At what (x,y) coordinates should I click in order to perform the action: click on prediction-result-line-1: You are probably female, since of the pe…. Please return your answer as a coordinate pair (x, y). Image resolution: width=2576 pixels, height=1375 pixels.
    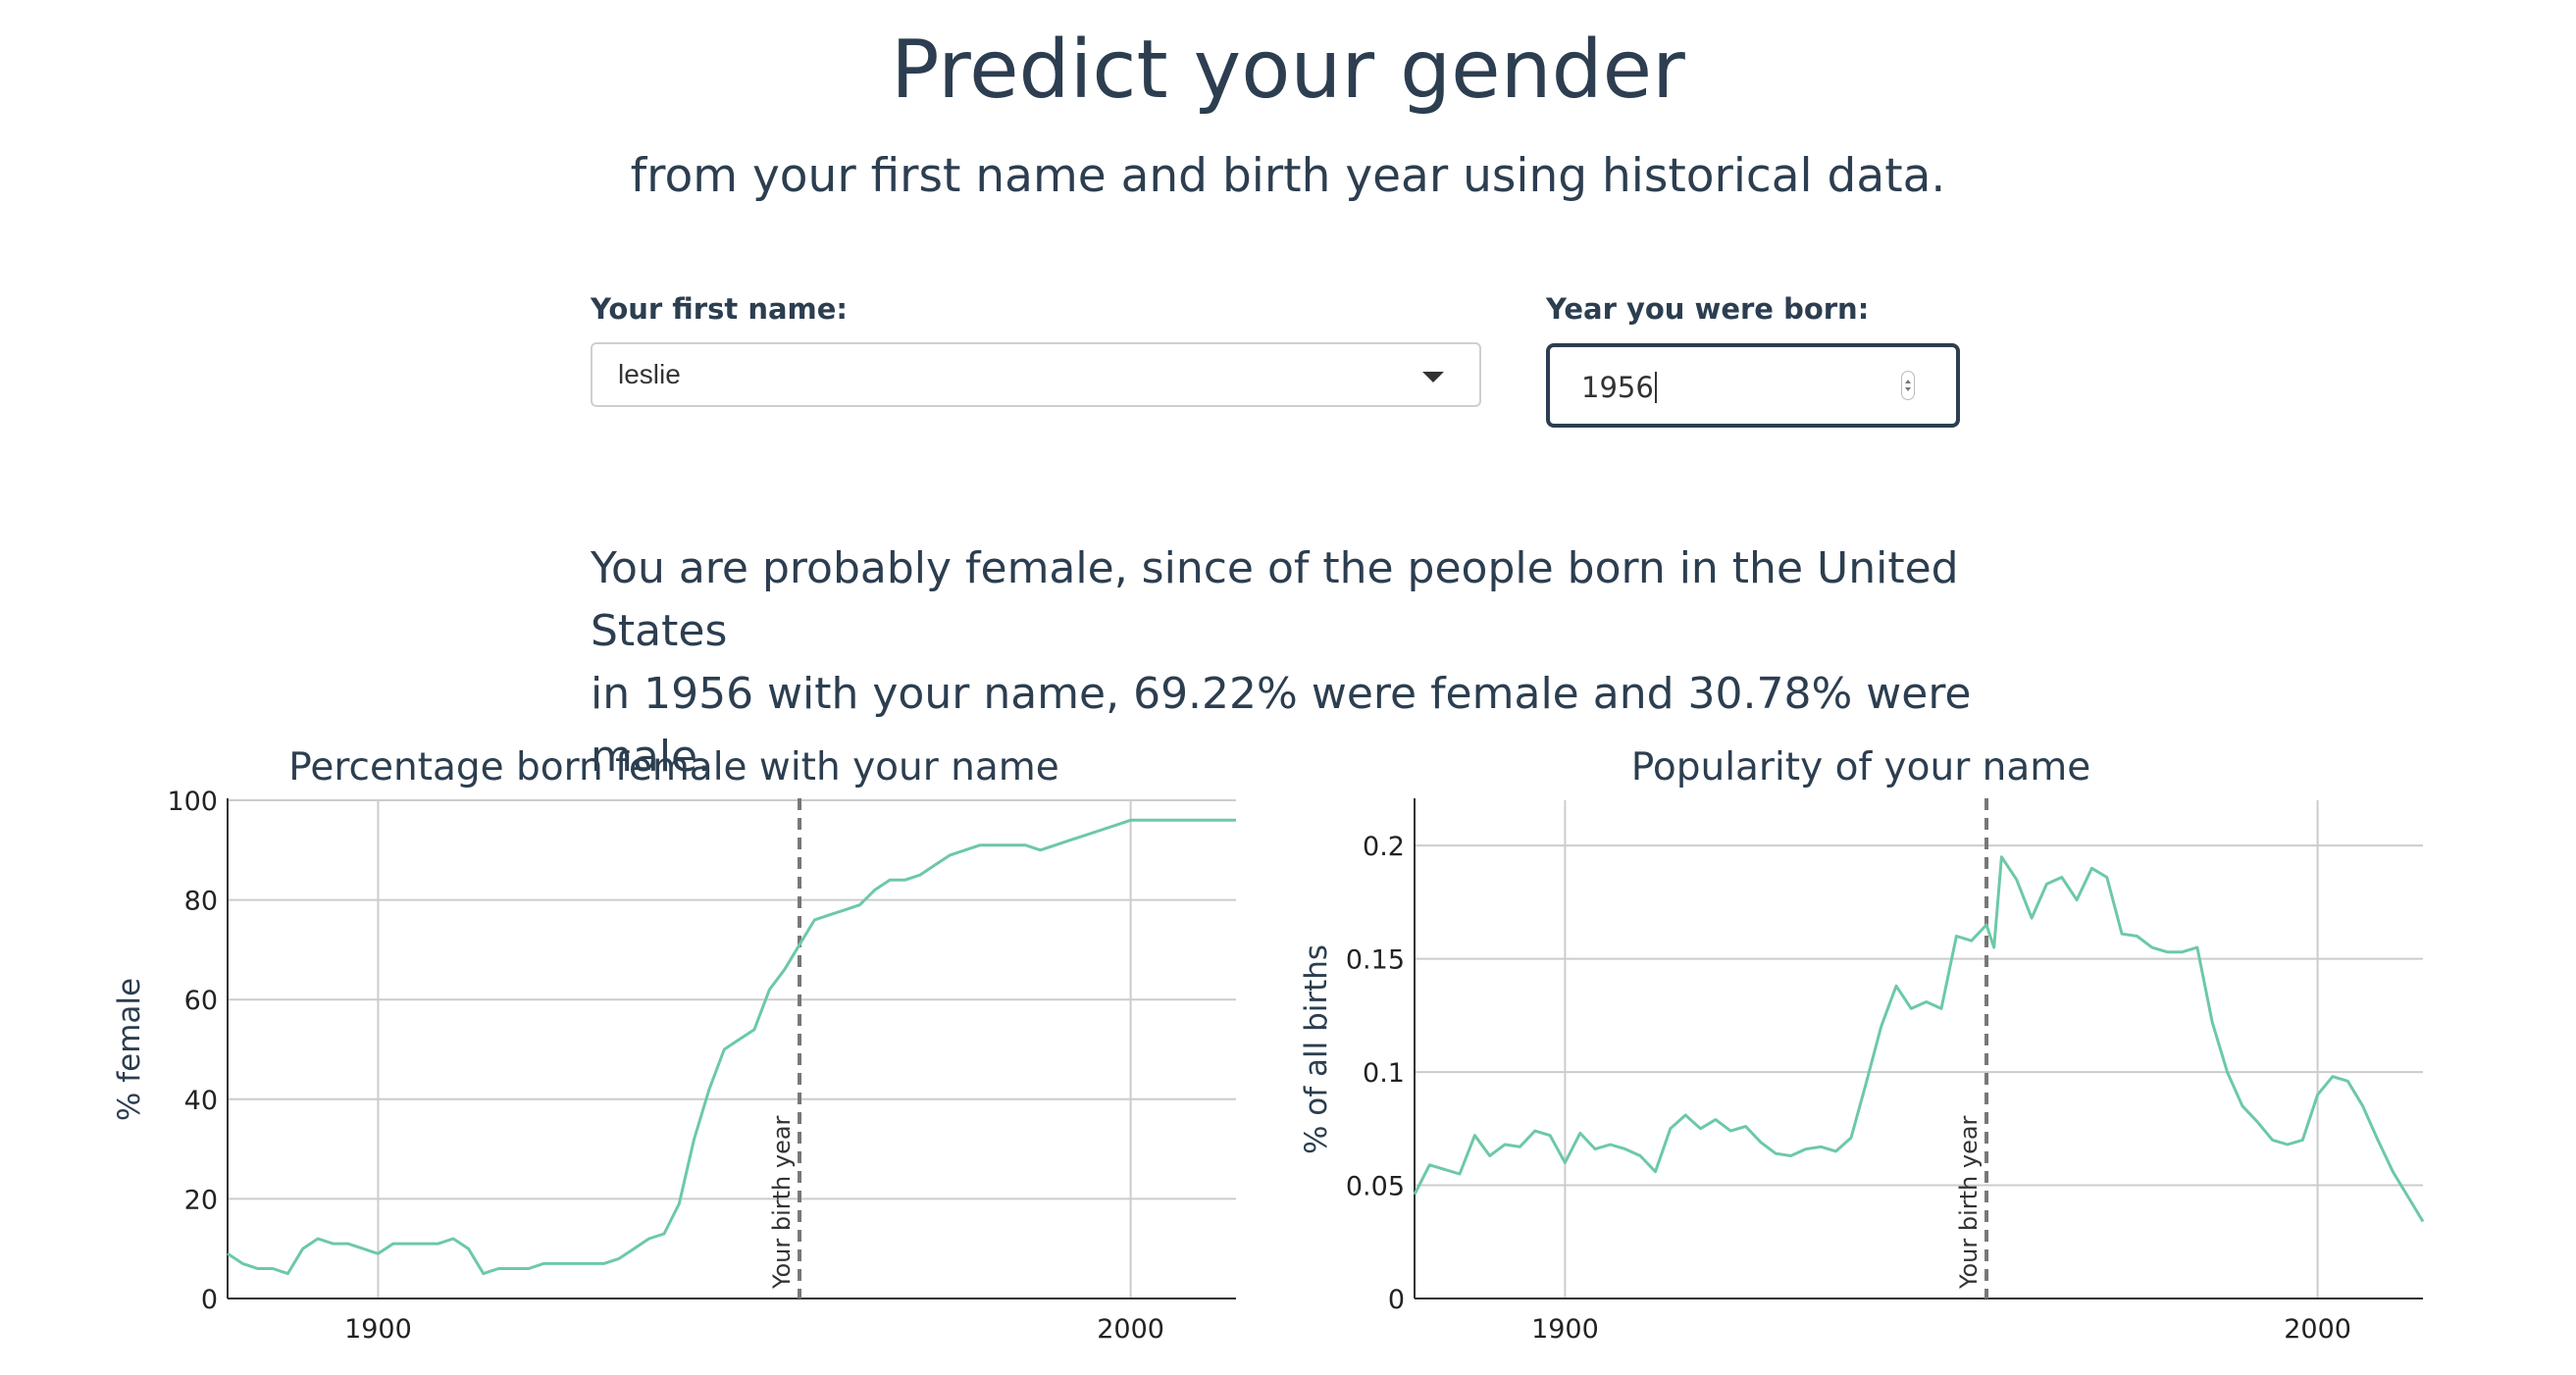
    Looking at the image, I should click on (1275, 599).